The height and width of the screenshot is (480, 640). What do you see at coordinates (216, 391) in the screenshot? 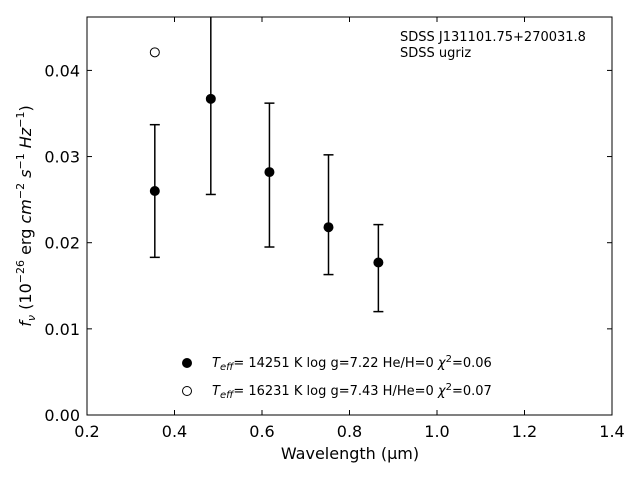
I see `legend-2-teff: T` at bounding box center [216, 391].